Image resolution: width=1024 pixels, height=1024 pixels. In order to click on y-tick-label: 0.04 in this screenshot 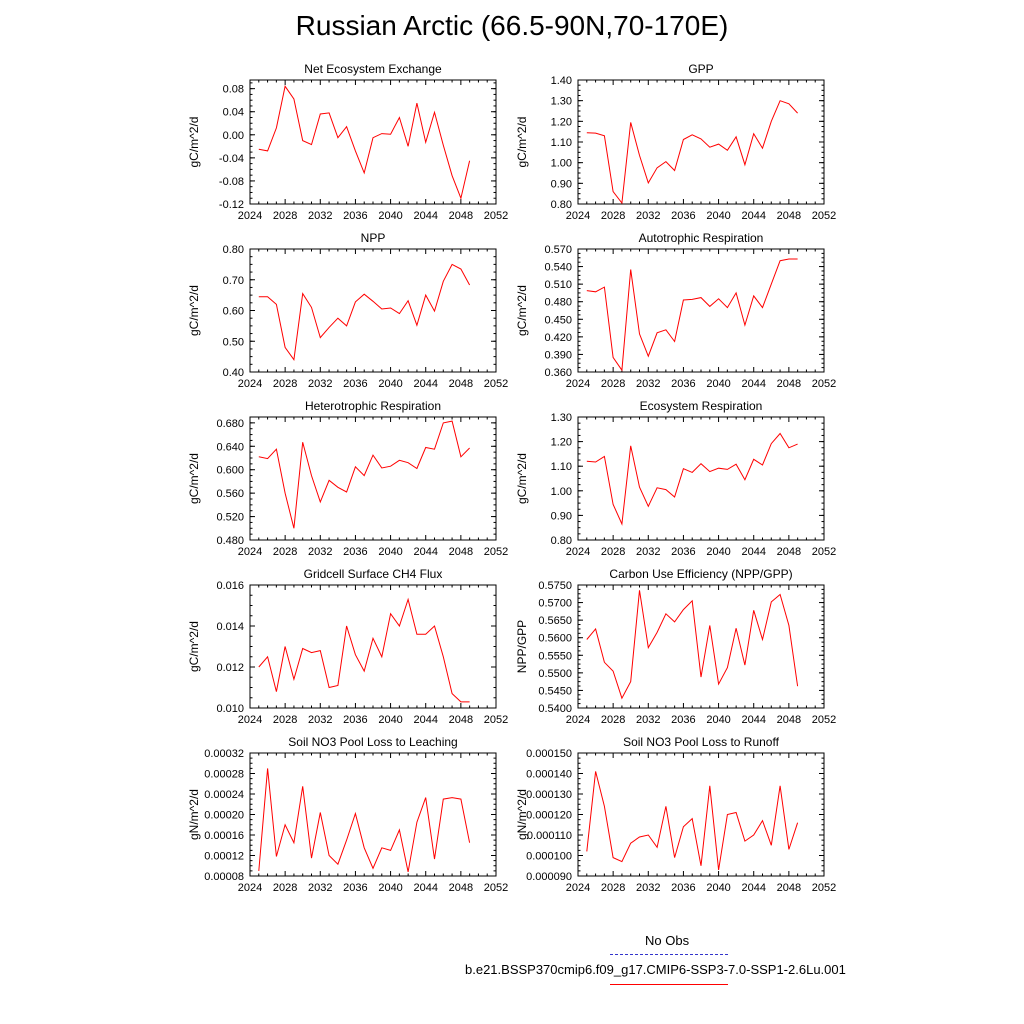, I will do `click(233, 113)`.